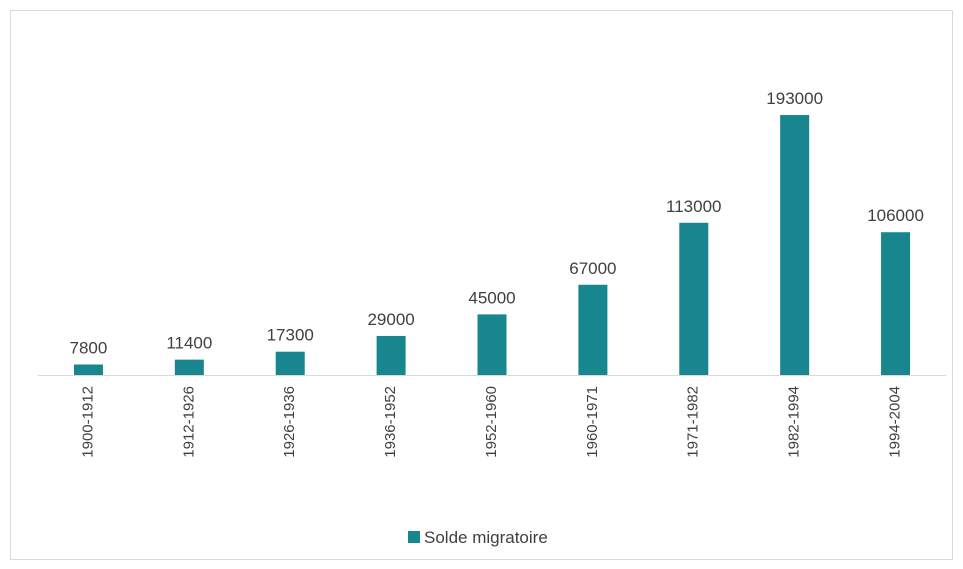 Image resolution: width=963 pixels, height=569 pixels. Describe the element at coordinates (290, 335) in the screenshot. I see `data-label: 17300` at that location.